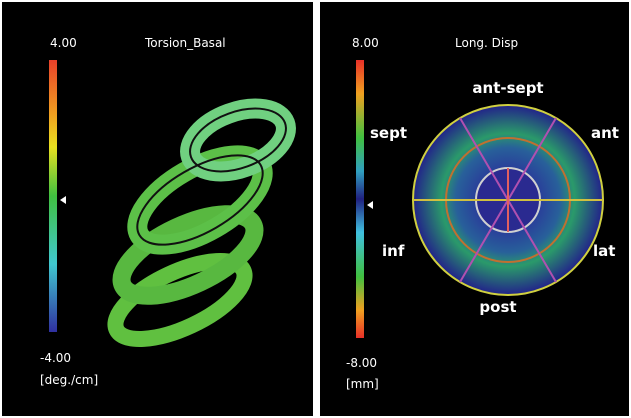  Describe the element at coordinates (361, 363) in the screenshot. I see `scale-min: -8.00` at that location.